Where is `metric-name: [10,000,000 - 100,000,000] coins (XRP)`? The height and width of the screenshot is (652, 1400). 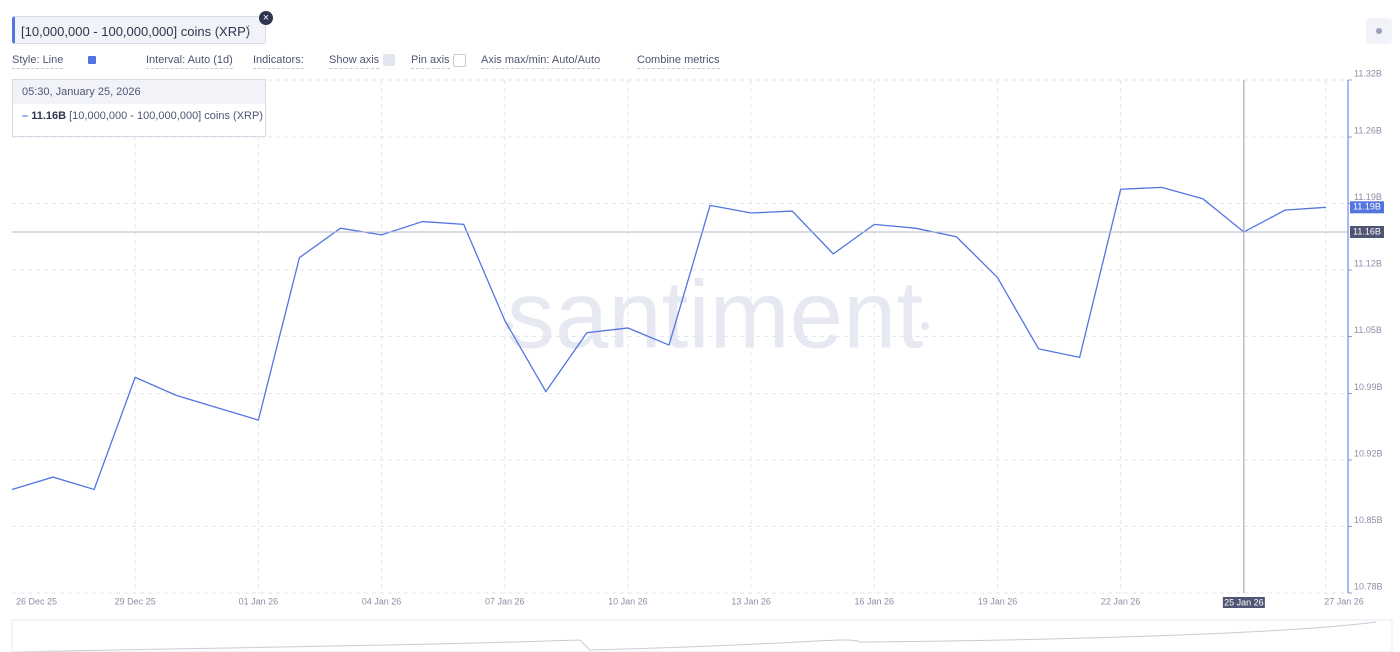
metric-name: [10,000,000 - 100,000,000] coins (XRP) is located at coordinates (136, 31).